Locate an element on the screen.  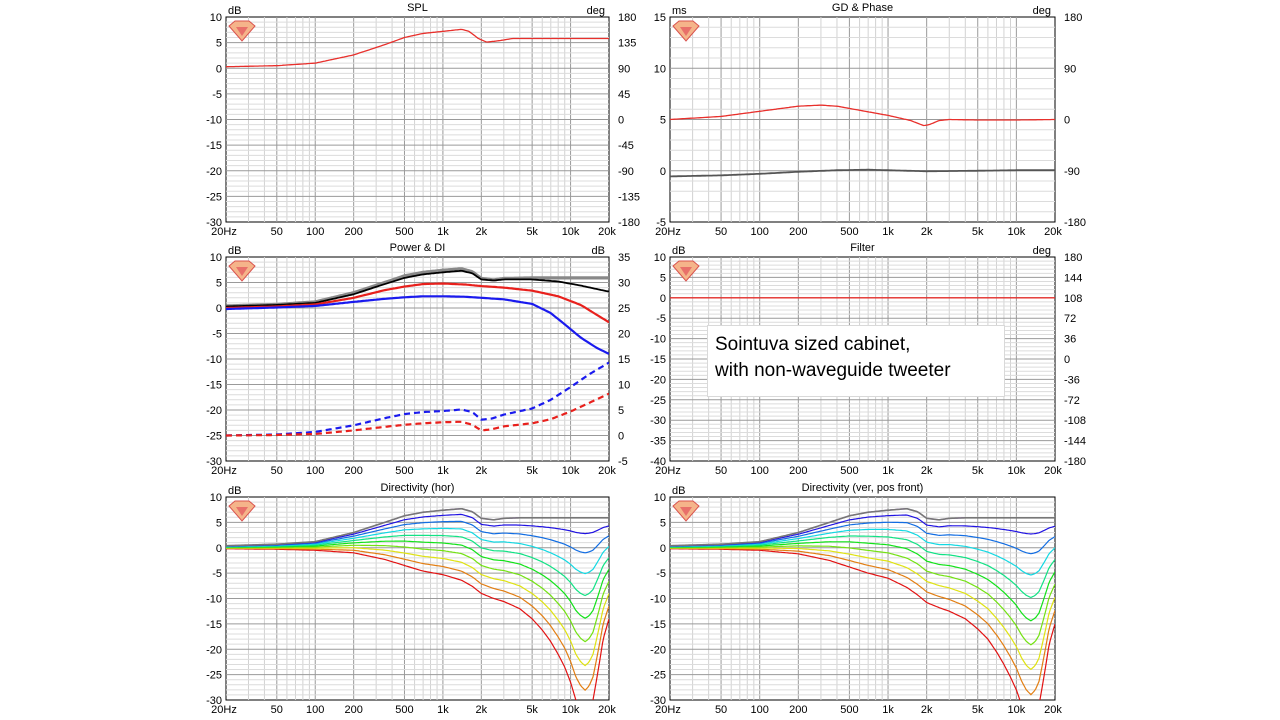
y2-tick-label: 30 is located at coordinates (624, 284).